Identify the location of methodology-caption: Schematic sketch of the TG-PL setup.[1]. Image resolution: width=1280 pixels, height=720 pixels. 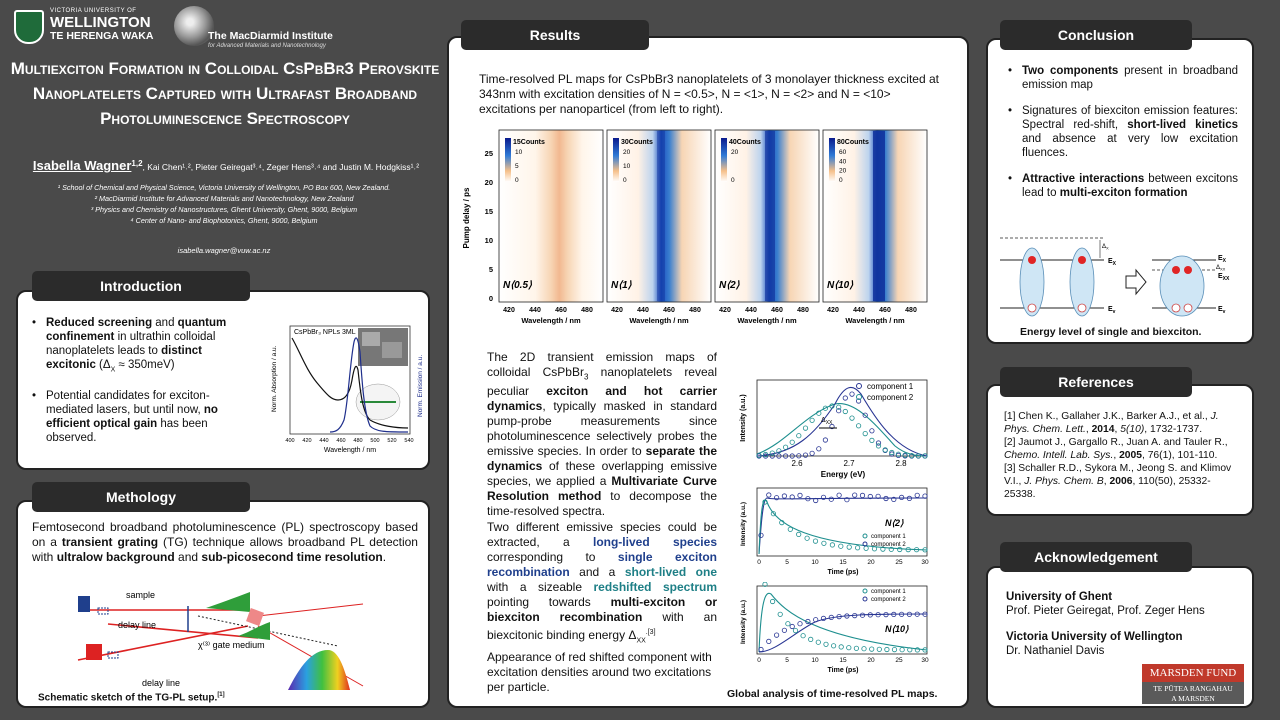
(131, 697).